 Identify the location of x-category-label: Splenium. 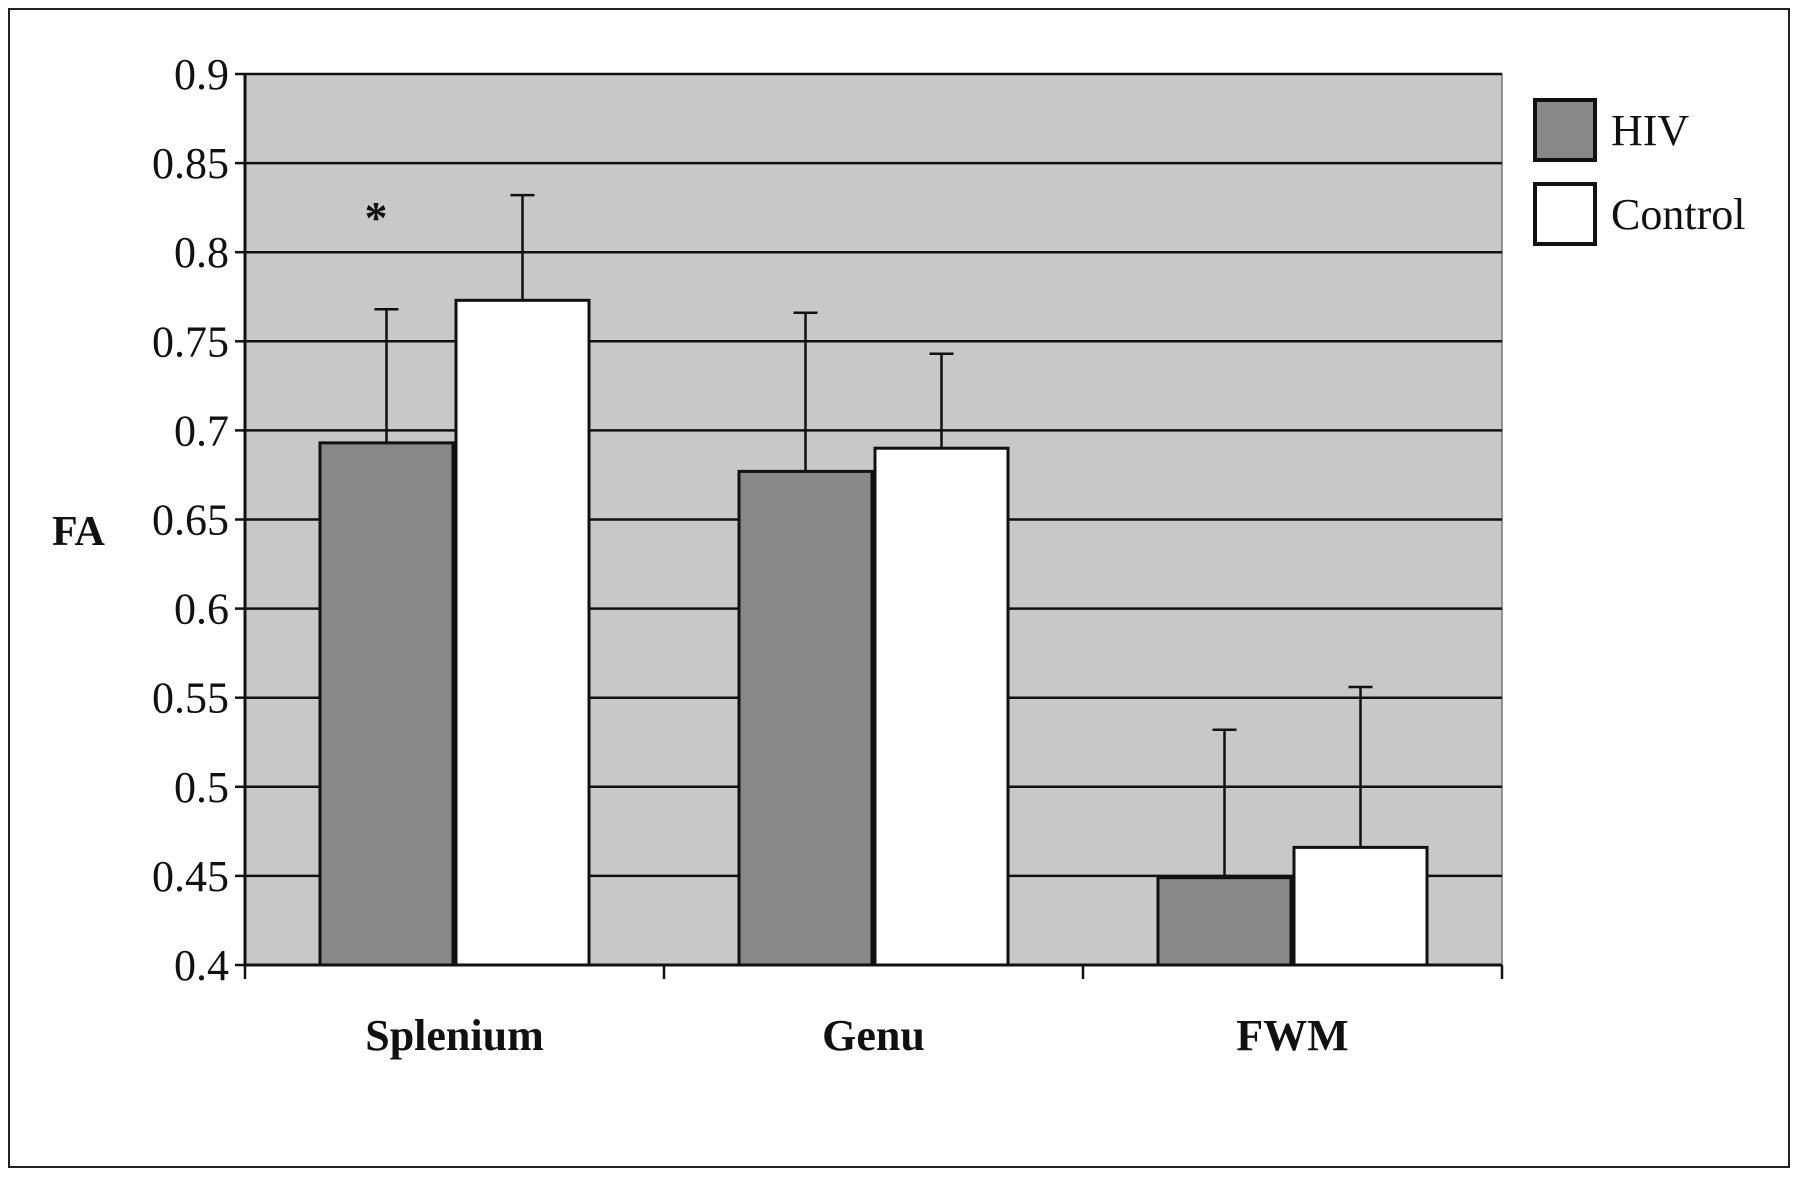
(454, 1035).